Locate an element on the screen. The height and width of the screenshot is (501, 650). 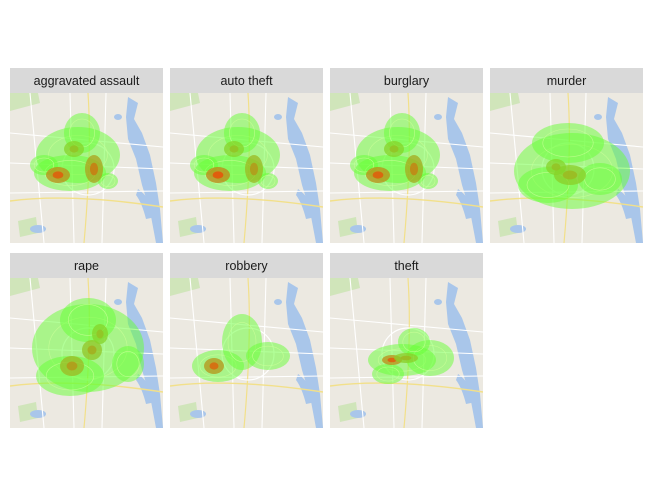
facet-strip-label: auto theft is located at coordinates (246, 80).